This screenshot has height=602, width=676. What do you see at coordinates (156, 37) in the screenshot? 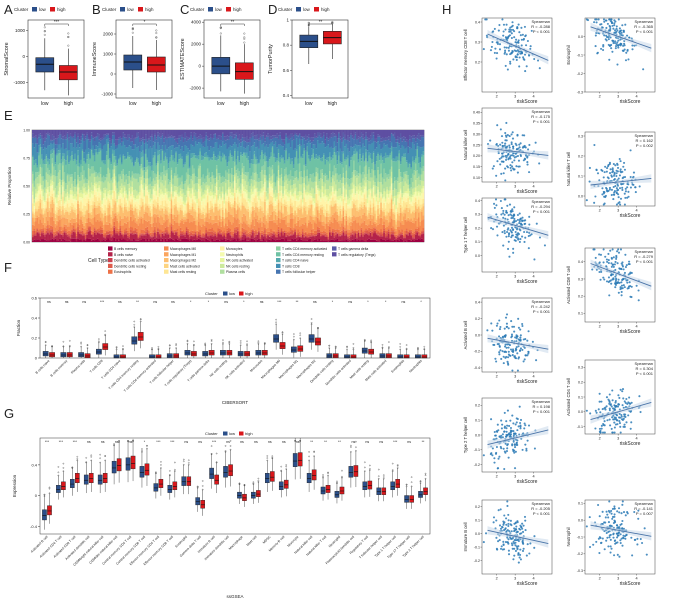
I see `outlier` at bounding box center [156, 37].